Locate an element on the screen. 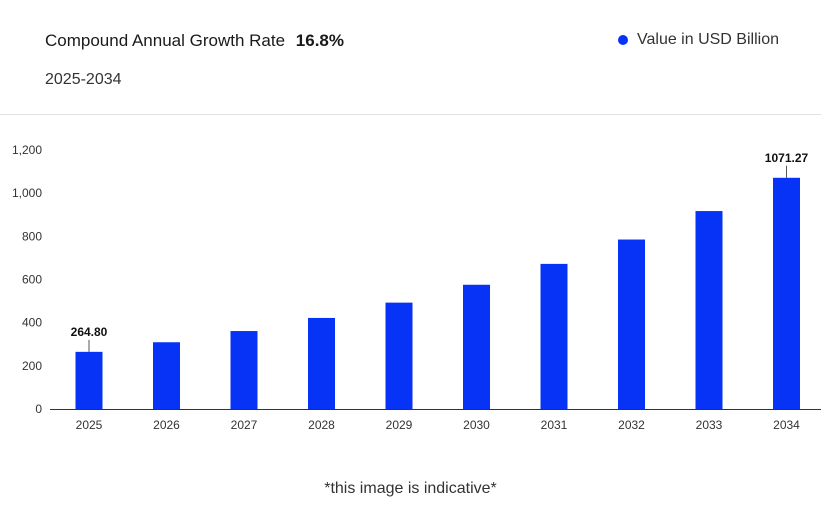 The width and height of the screenshot is (821, 506). y-tick-label: 600 is located at coordinates (32, 280).